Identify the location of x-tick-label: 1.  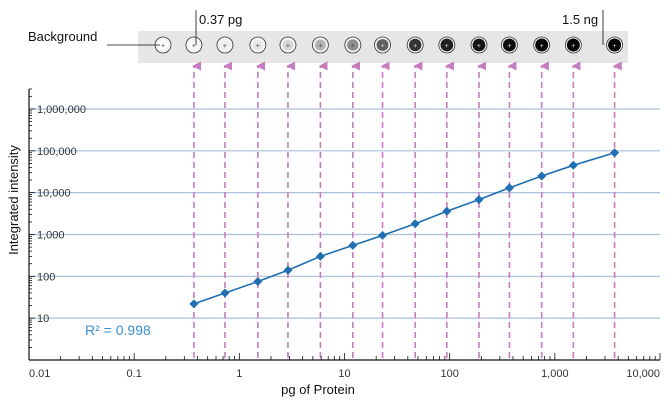
(239, 374).